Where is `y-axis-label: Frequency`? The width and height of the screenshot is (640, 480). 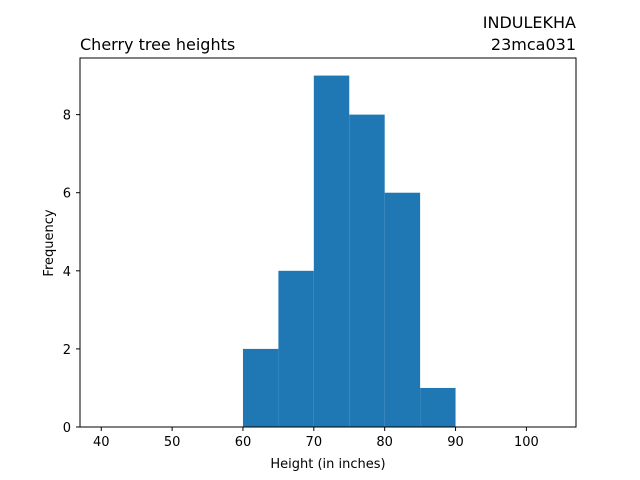 y-axis-label: Frequency is located at coordinates (49, 242).